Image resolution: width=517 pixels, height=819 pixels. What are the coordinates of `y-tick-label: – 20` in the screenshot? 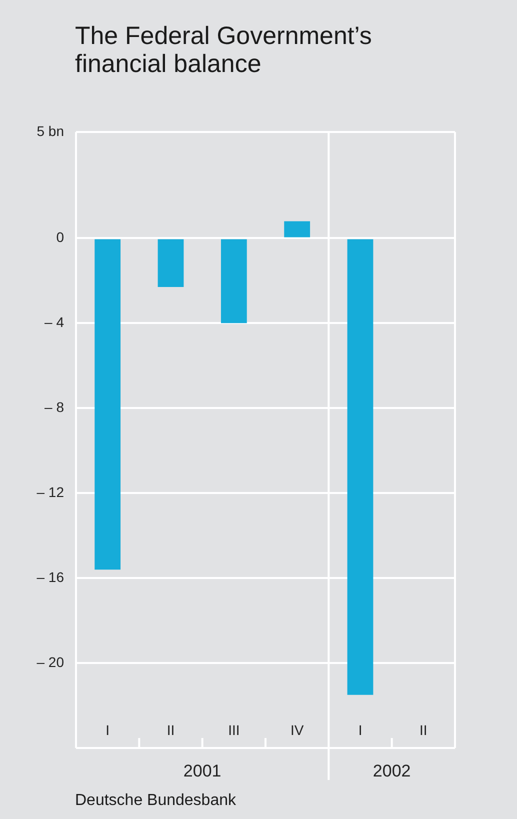 It's located at (50, 662).